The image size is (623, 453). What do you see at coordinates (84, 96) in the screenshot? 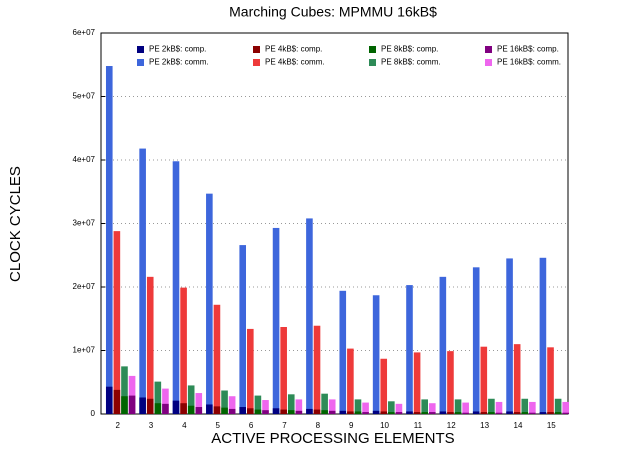
I see `y-tick-label: 5e+07` at bounding box center [84, 96].